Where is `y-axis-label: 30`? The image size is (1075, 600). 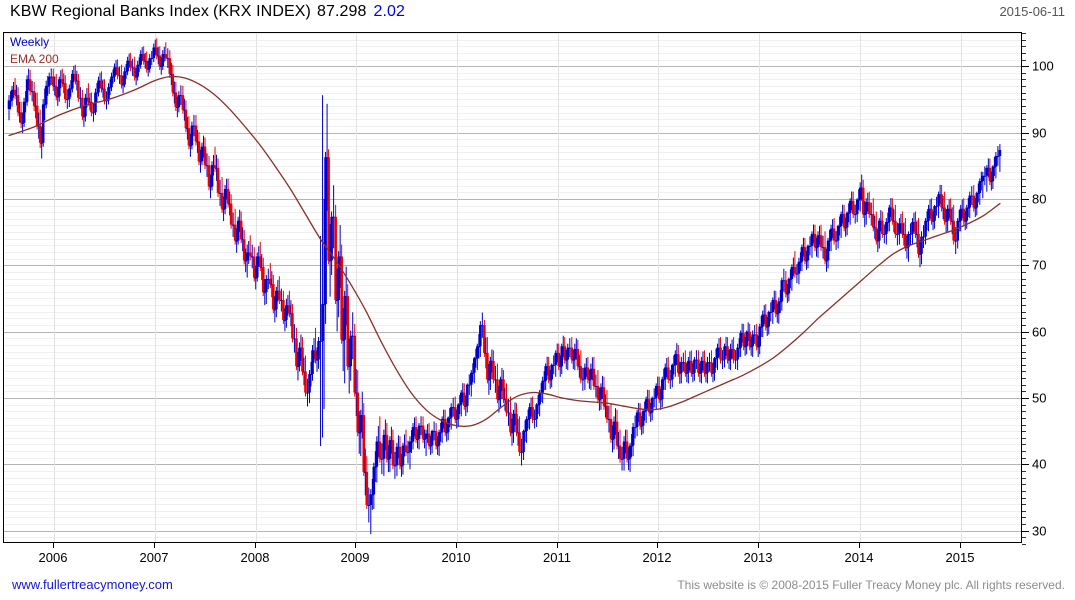
y-axis-label: 30 is located at coordinates (1039, 531).